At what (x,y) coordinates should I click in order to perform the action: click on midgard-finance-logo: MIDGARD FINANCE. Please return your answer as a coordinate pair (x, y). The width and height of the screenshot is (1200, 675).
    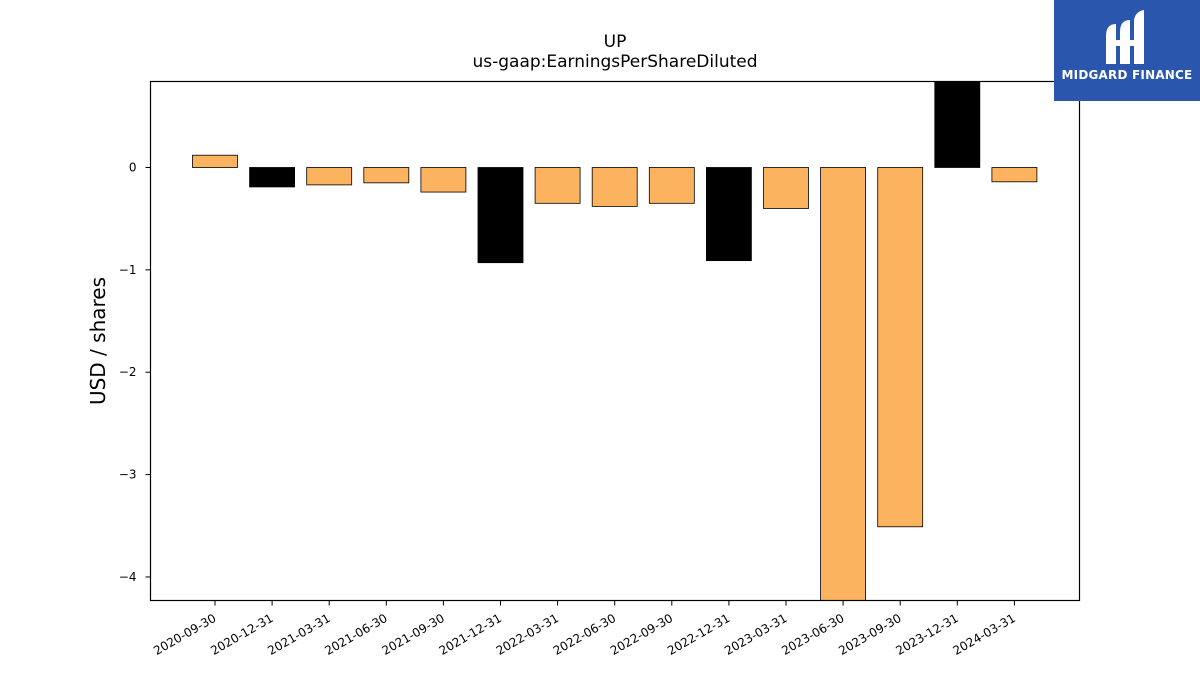
    Looking at the image, I should click on (1127, 50).